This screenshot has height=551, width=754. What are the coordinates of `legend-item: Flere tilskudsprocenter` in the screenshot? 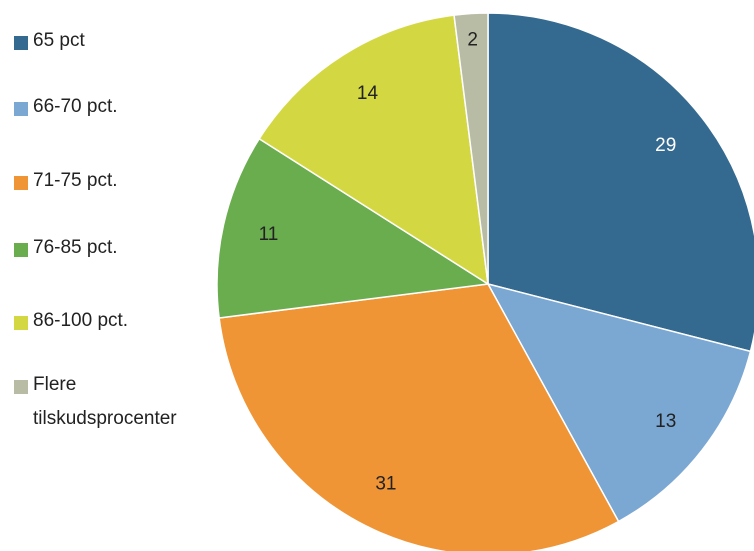 It's located at (124, 405).